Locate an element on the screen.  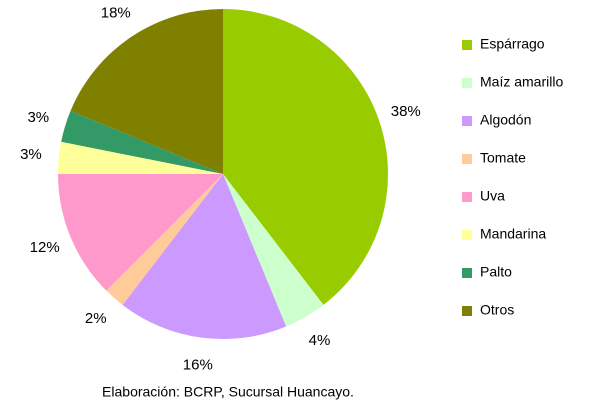
data-label: 12% is located at coordinates (45, 247).